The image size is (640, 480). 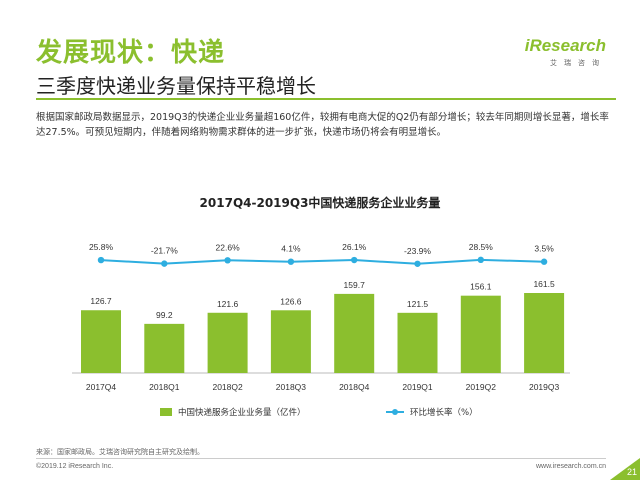 I want to click on bar-2019Q2, so click(x=480, y=334).